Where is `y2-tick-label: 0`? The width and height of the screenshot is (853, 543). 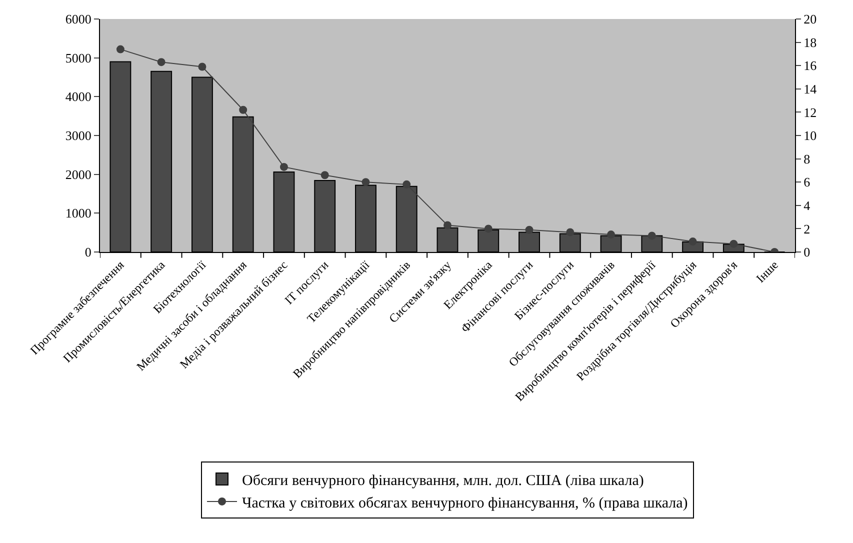
y2-tick-label: 0 is located at coordinates (807, 252).